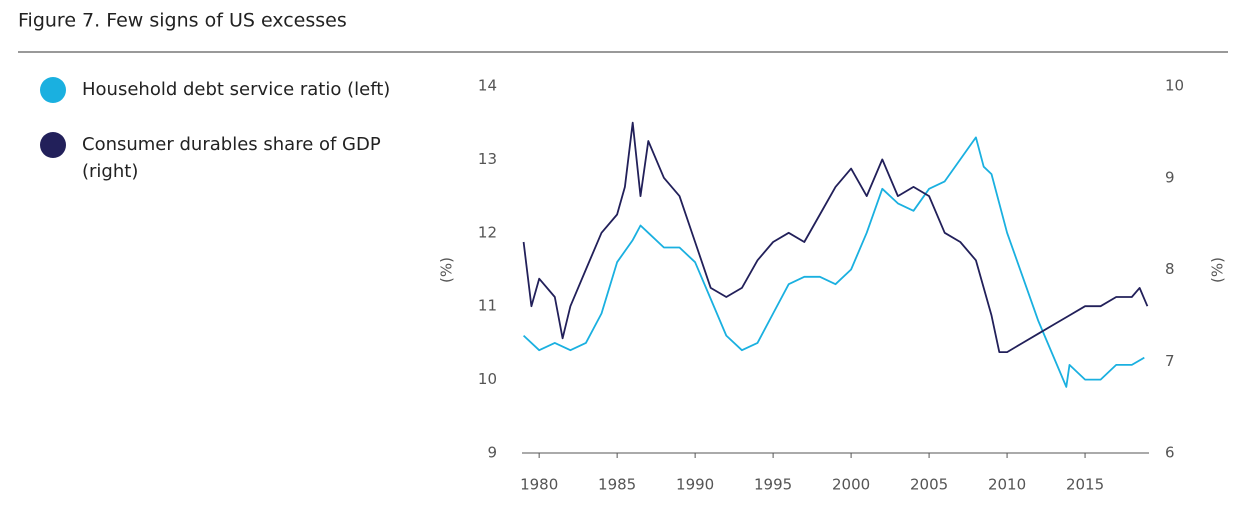 Image resolution: width=1259 pixels, height=505 pixels. What do you see at coordinates (773, 485) in the screenshot?
I see `x-tick-label: 1995` at bounding box center [773, 485].